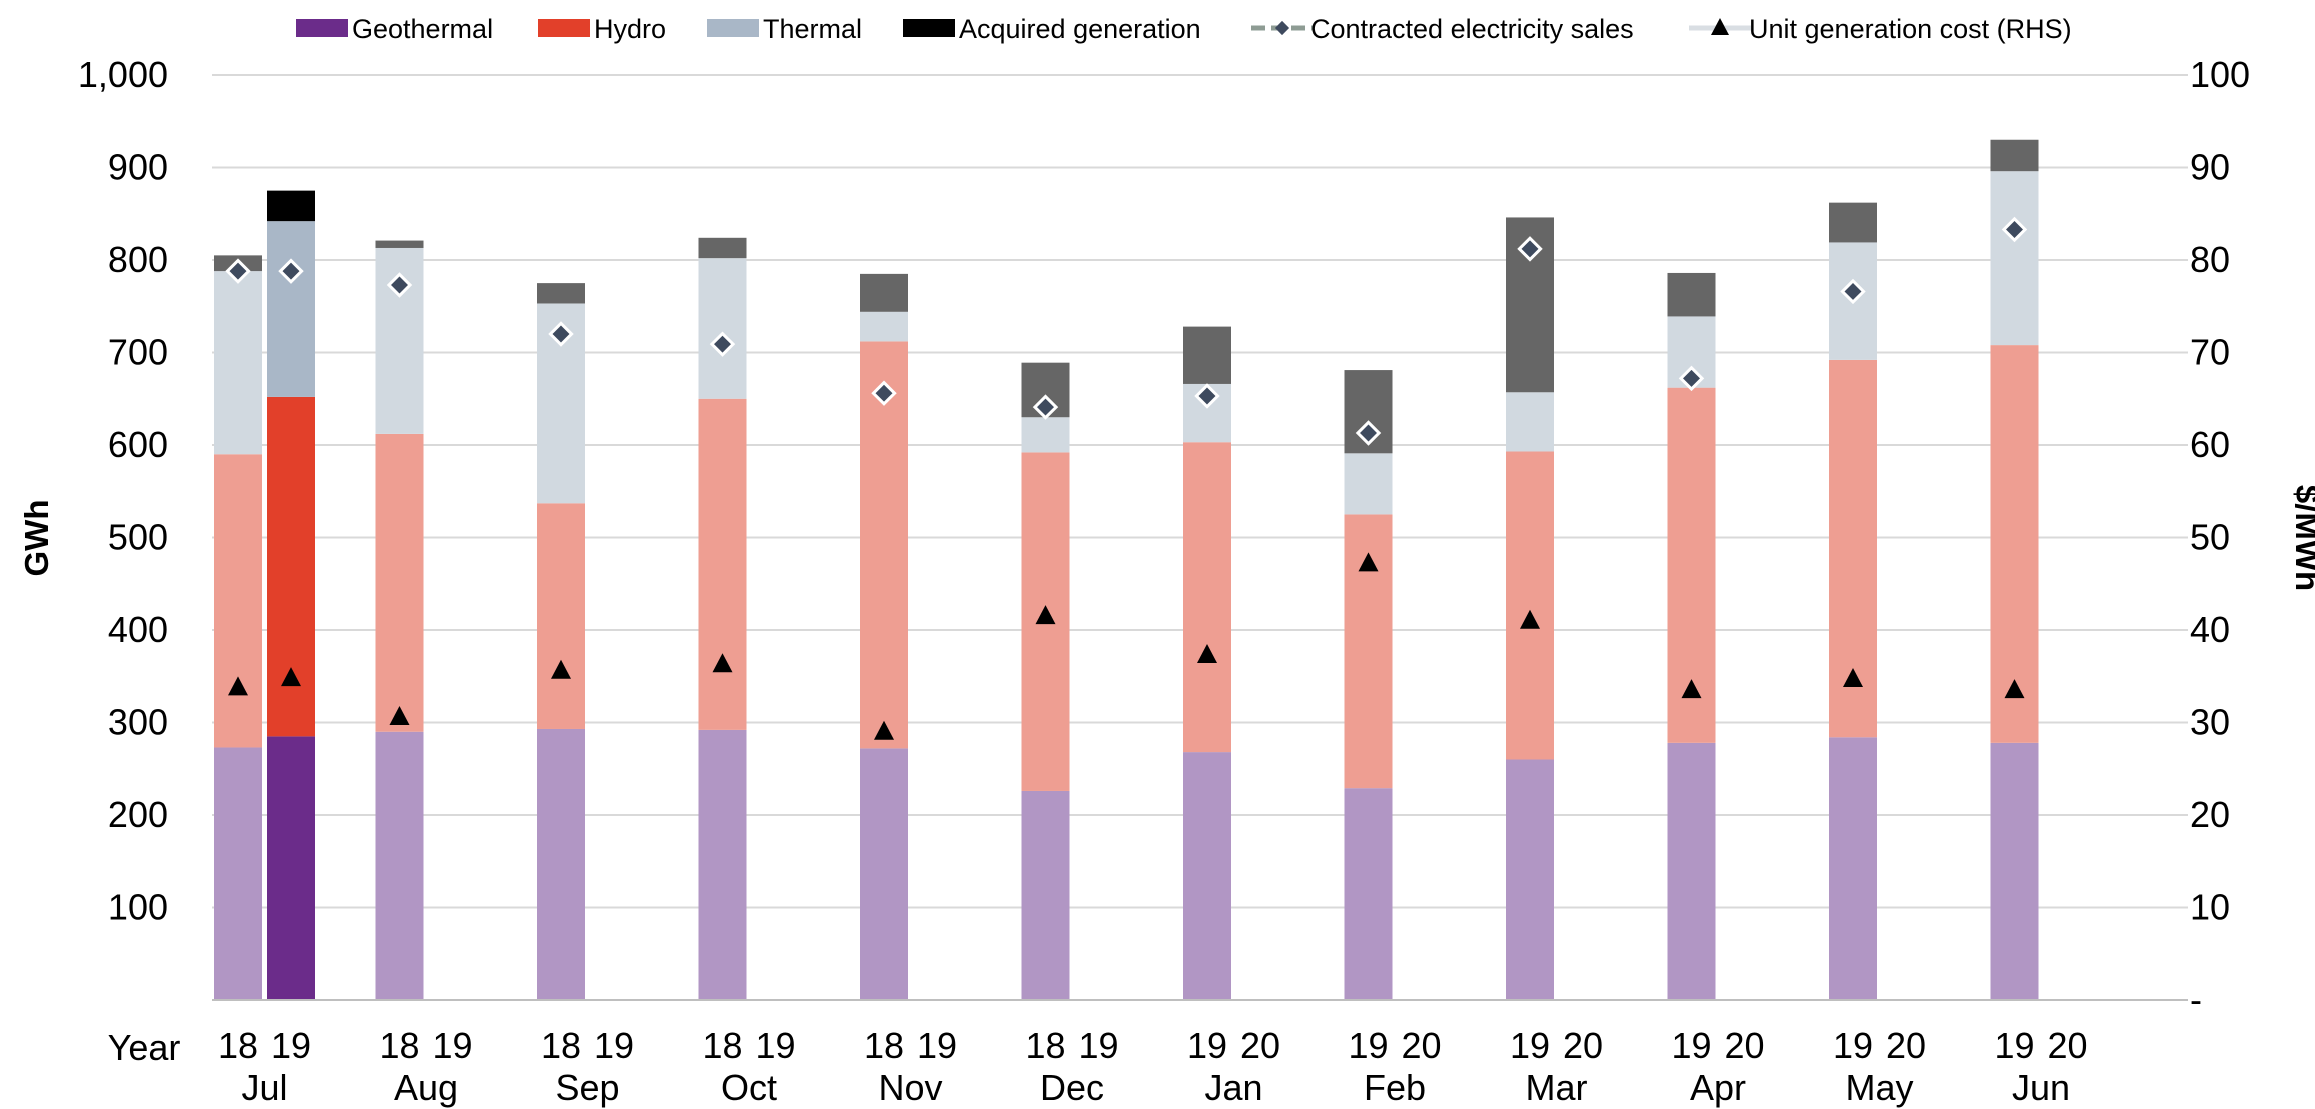  I want to click on y-right-tick-label: 70, so click(2210, 352).